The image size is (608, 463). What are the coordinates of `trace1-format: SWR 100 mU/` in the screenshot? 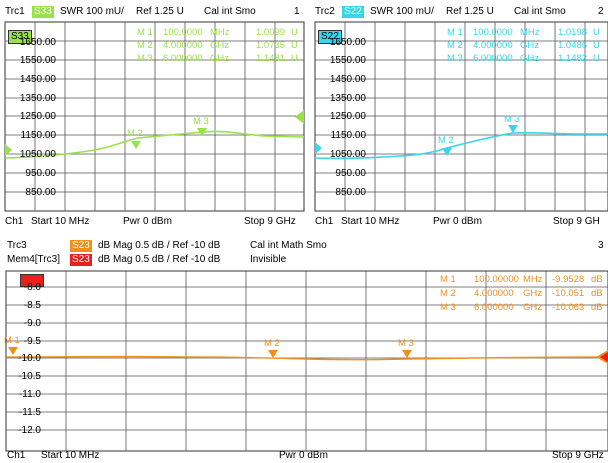 It's located at (92, 11).